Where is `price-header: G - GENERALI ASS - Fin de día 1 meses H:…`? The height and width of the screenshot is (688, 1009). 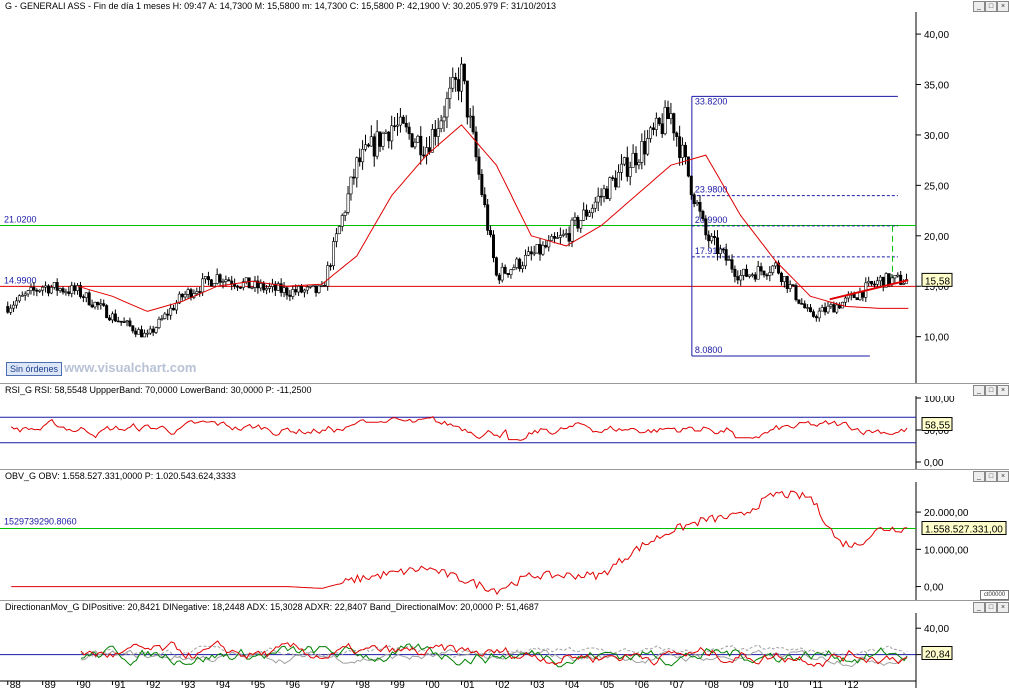
price-header: G - GENERALI ASS - Fin de día 1 meses H:… is located at coordinates (281, 6).